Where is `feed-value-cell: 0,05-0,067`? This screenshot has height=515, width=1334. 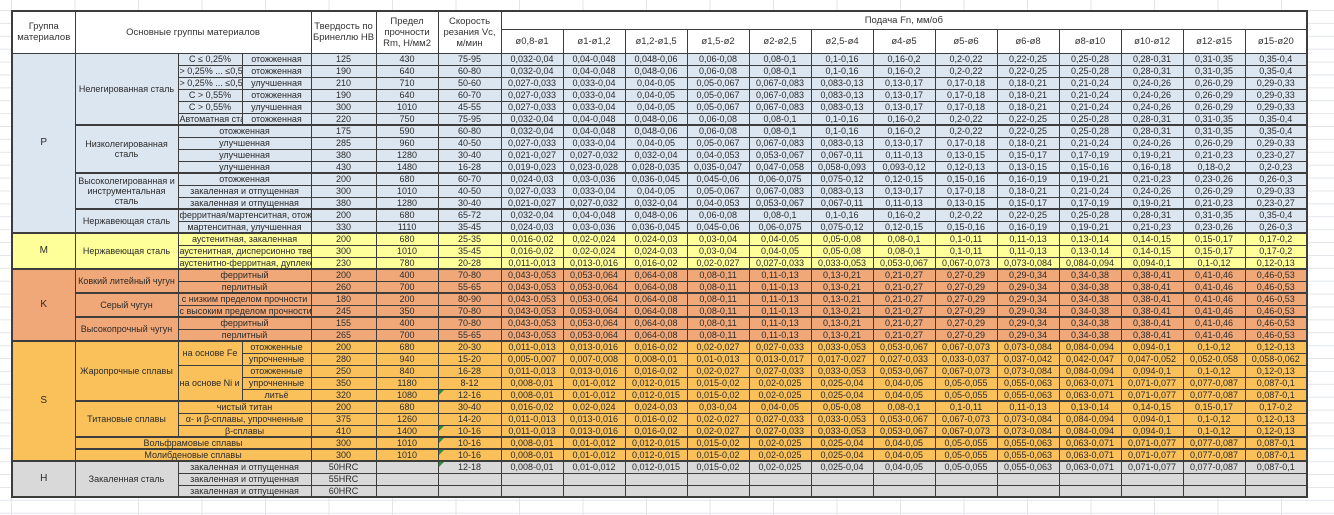 feed-value-cell: 0,05-0,067 is located at coordinates (718, 107).